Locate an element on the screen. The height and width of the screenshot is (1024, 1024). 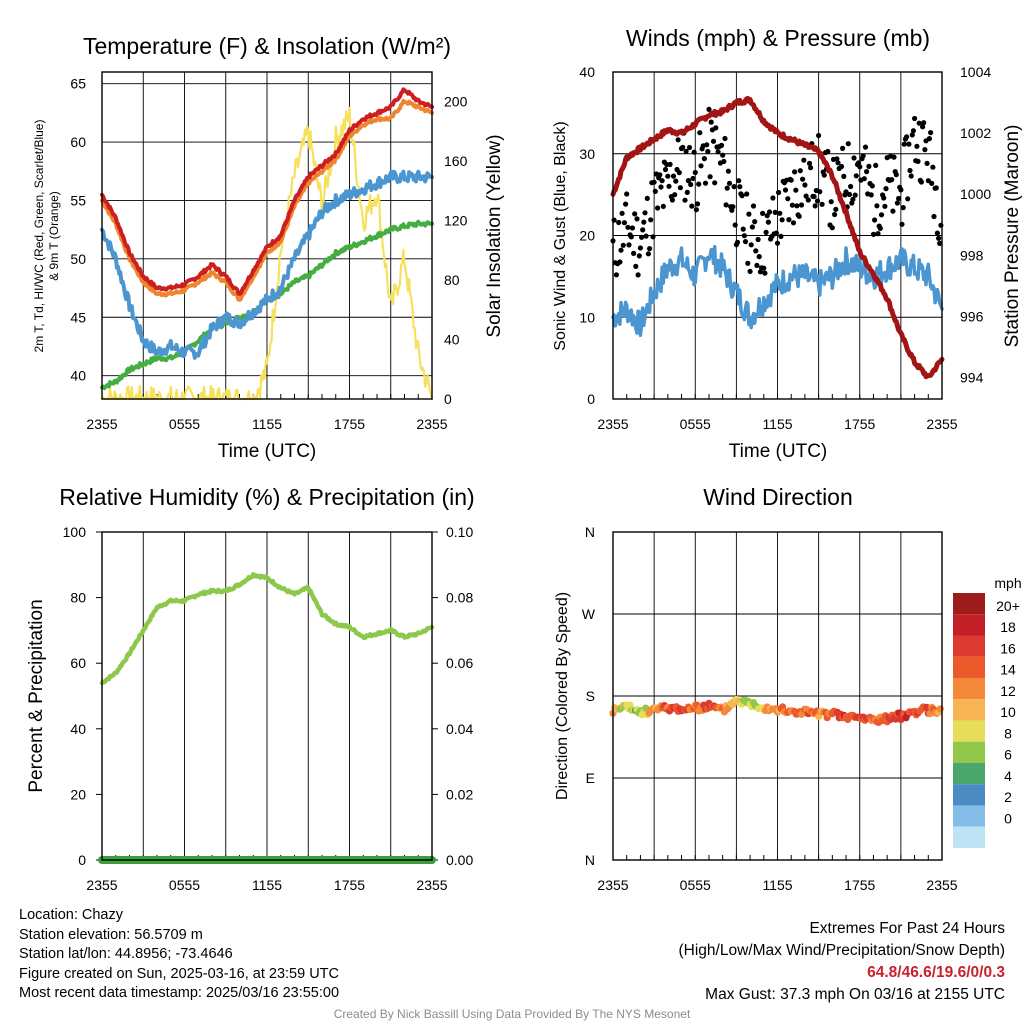
x-axis-label: Time (UTC) is located at coordinates (778, 451).